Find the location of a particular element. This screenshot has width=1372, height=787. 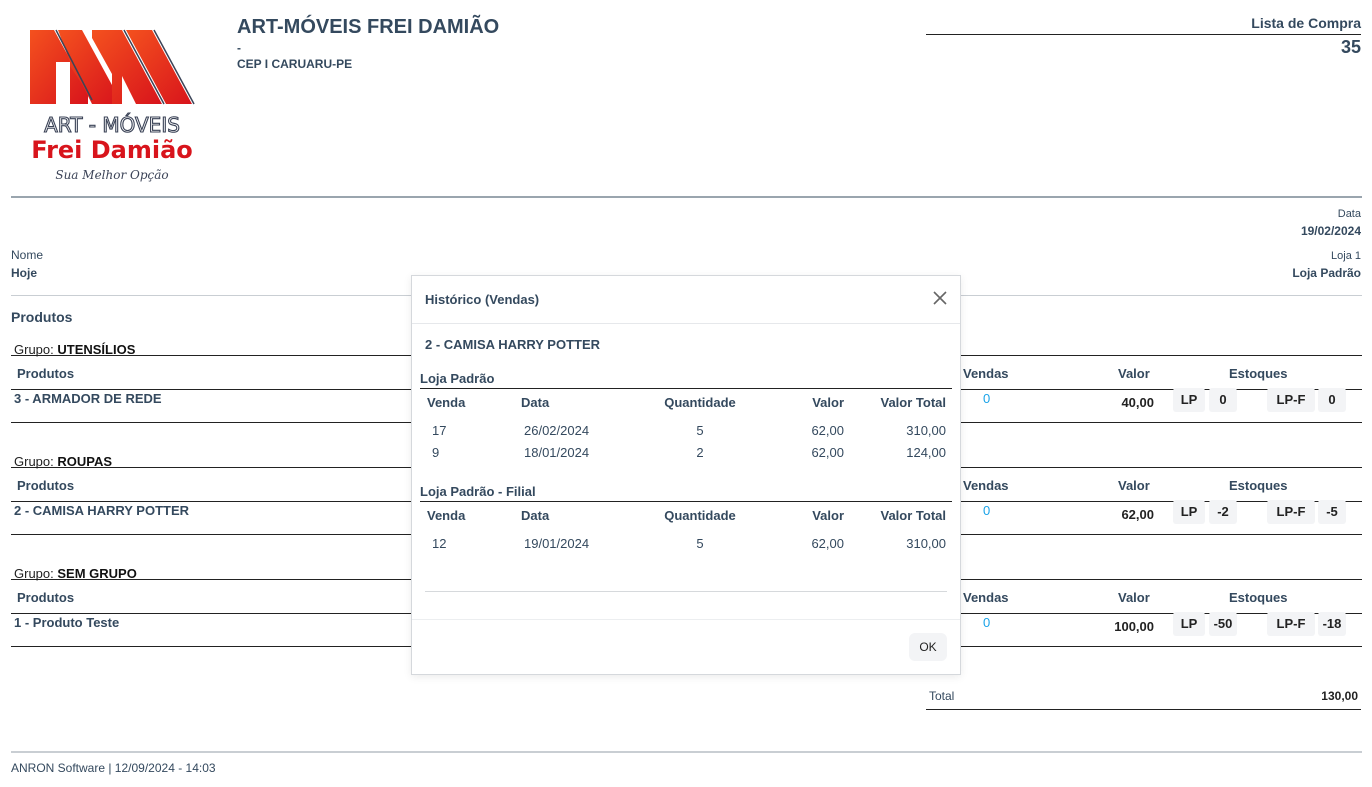

product-name: 2 - CAMISA HARRY POTTER is located at coordinates (102, 510).